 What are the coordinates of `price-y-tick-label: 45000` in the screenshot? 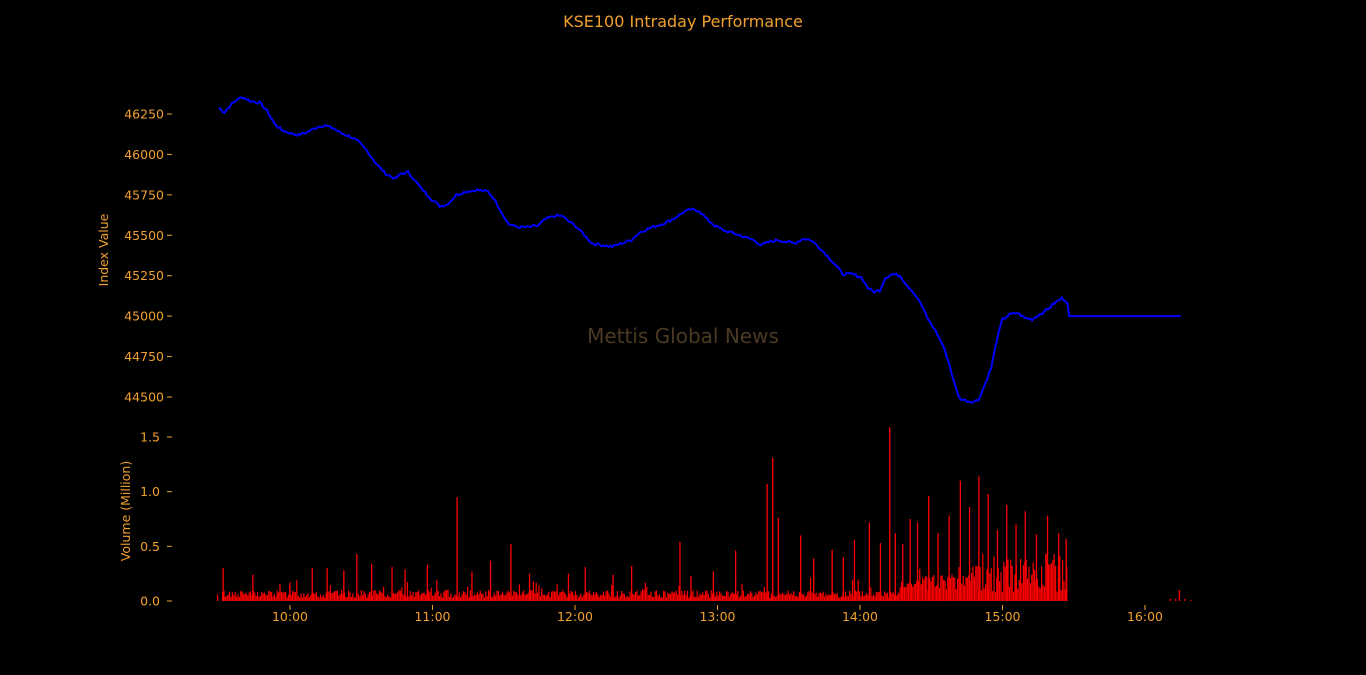 It's located at (144, 316).